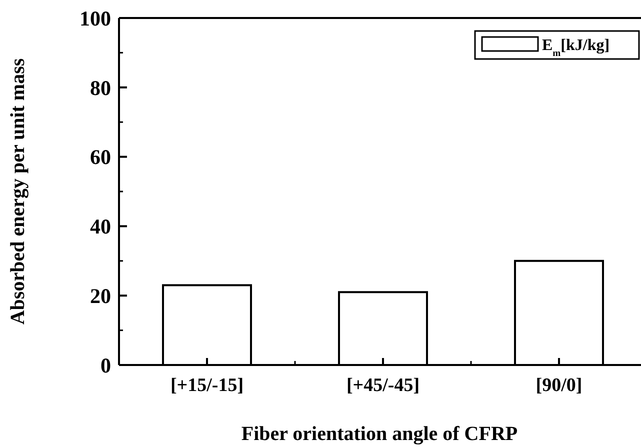 The height and width of the screenshot is (448, 641). What do you see at coordinates (95, 18) in the screenshot?
I see `y-tick-label: 100` at bounding box center [95, 18].